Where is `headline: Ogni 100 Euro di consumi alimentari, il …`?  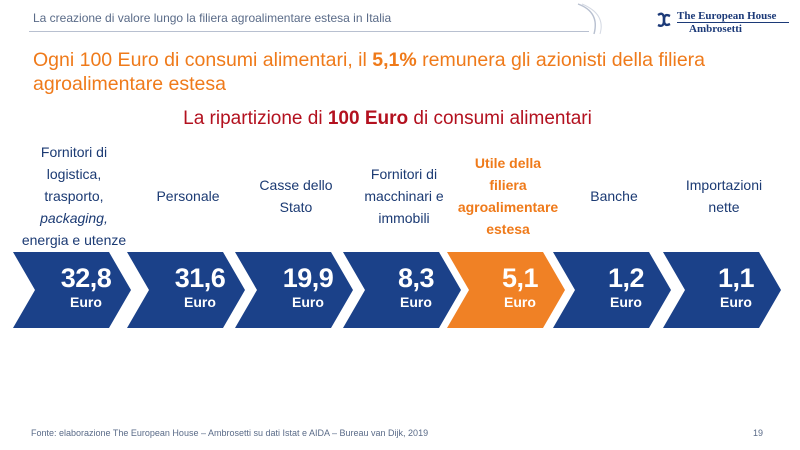 headline: Ogni 100 Euro di consumi alimentari, il … is located at coordinates (408, 72).